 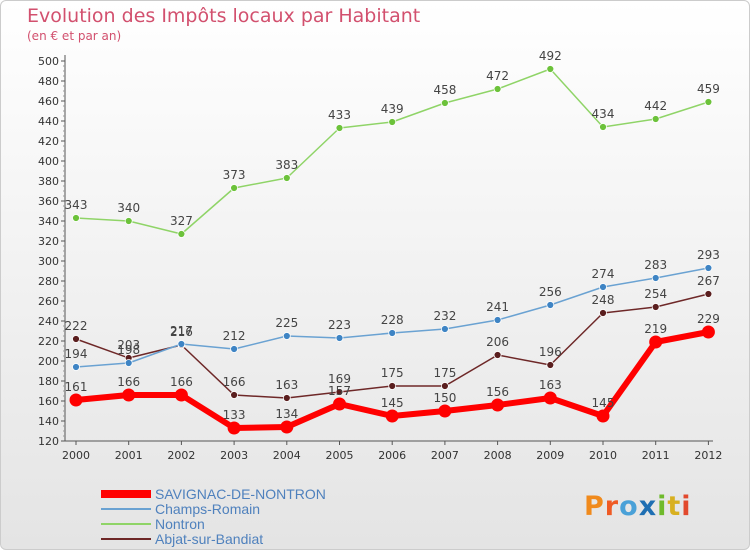 I want to click on y-tick-label: 120, so click(x=48, y=441).